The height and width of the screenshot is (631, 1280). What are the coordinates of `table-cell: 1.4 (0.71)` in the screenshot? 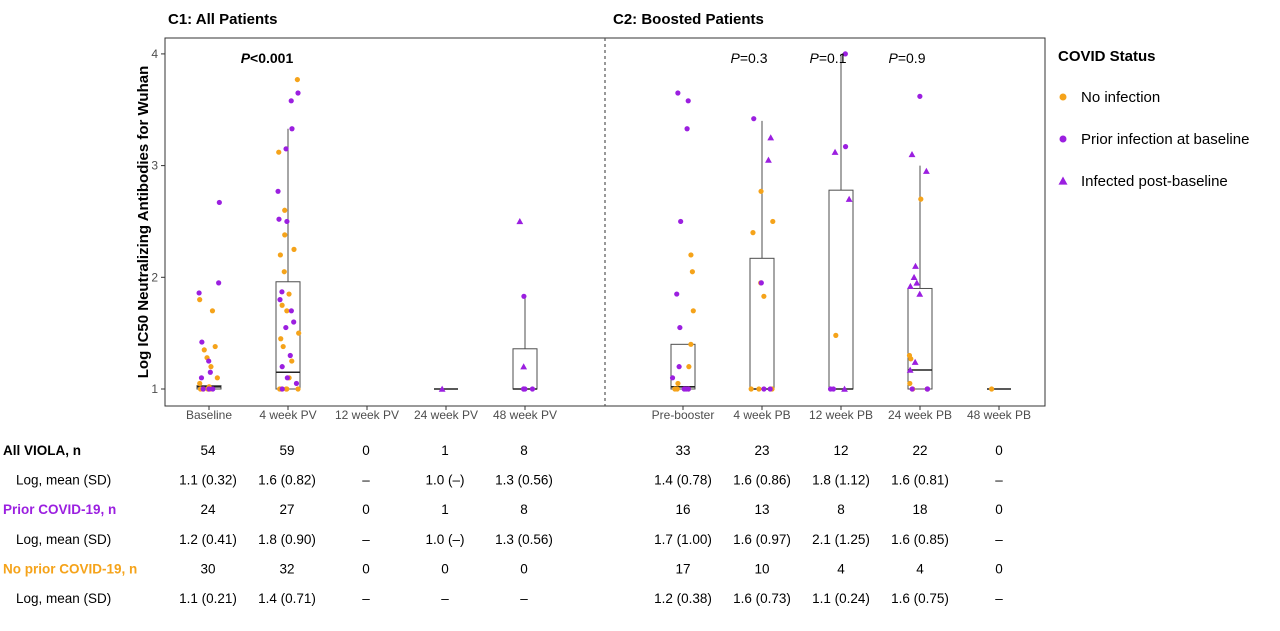 It's located at (287, 598).